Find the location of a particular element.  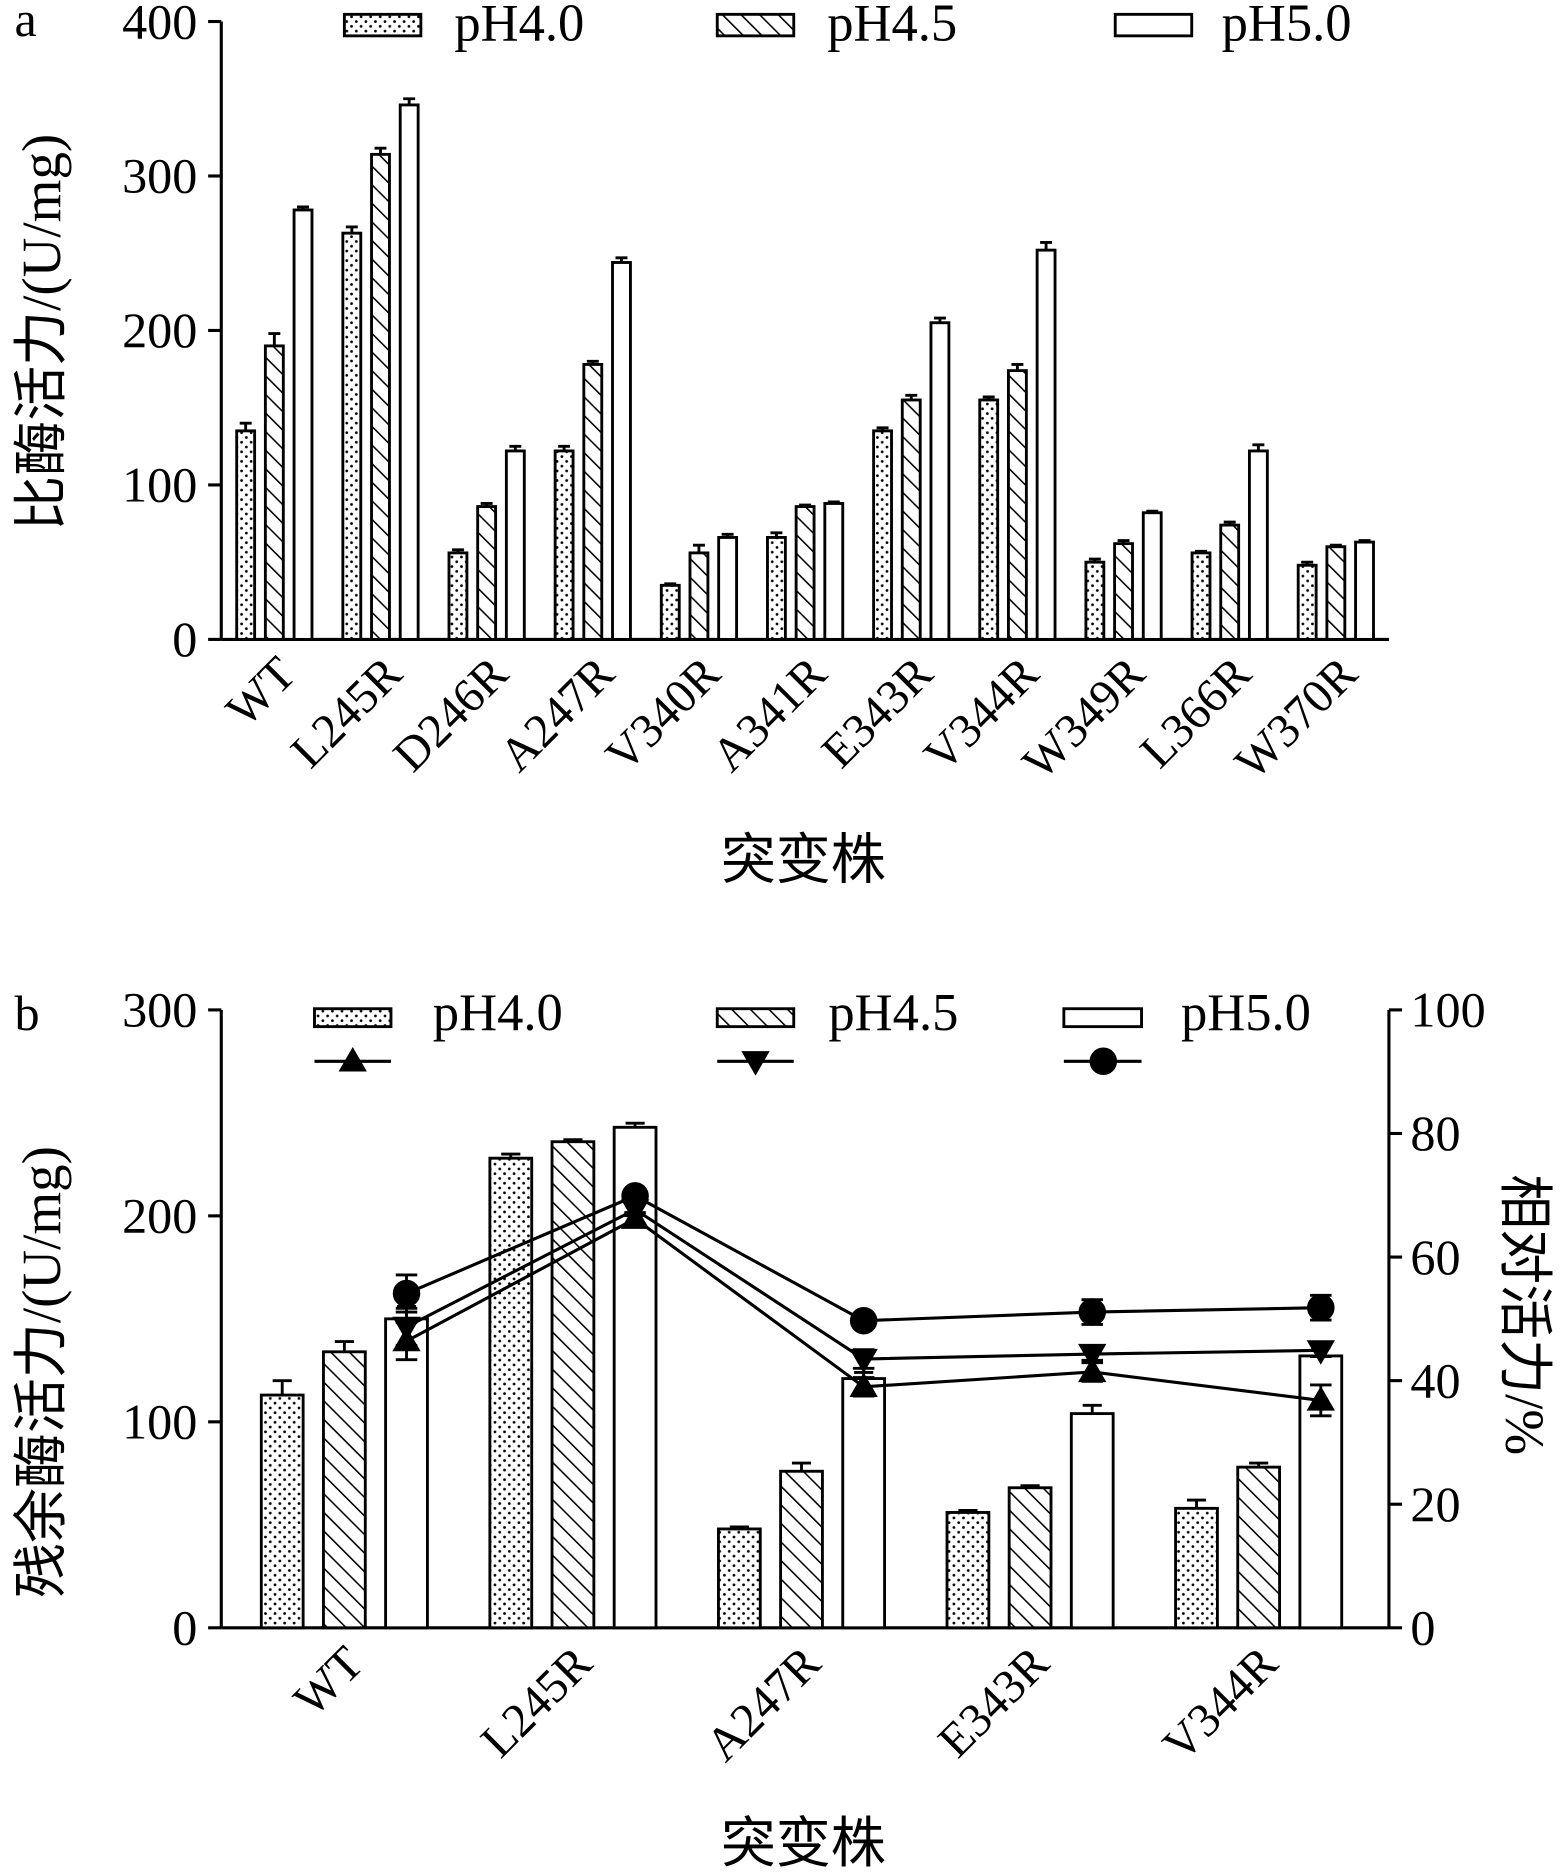

y2-axis-title-b: 相对活力/% is located at coordinates (1524, 1314).